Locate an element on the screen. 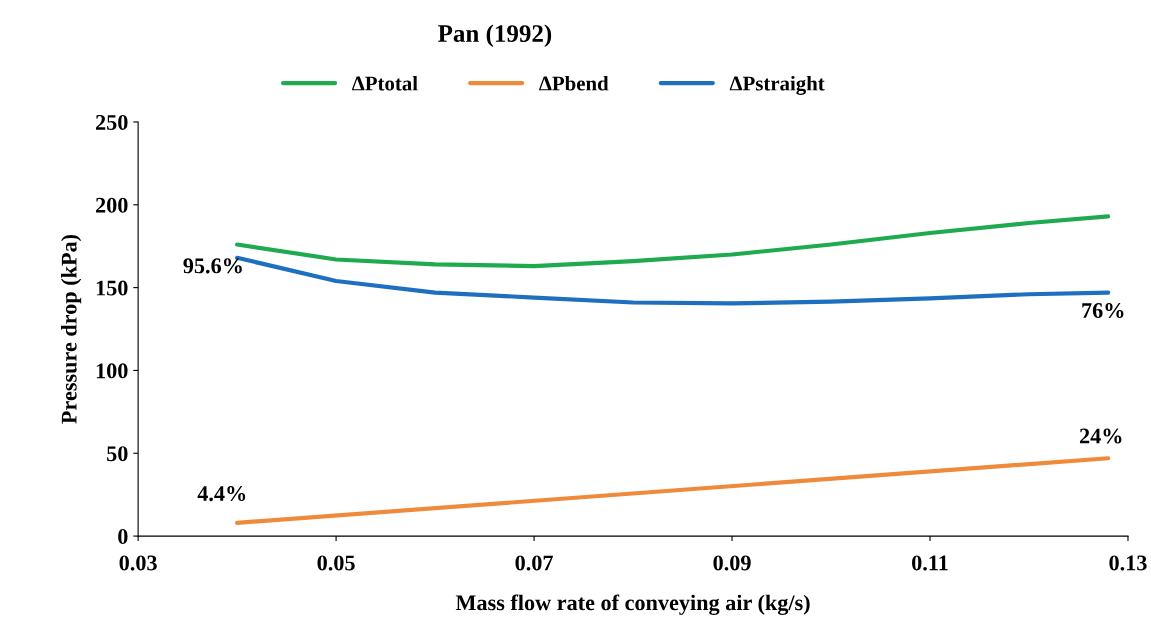  x-tick-label: 0.13 is located at coordinates (1128, 563).